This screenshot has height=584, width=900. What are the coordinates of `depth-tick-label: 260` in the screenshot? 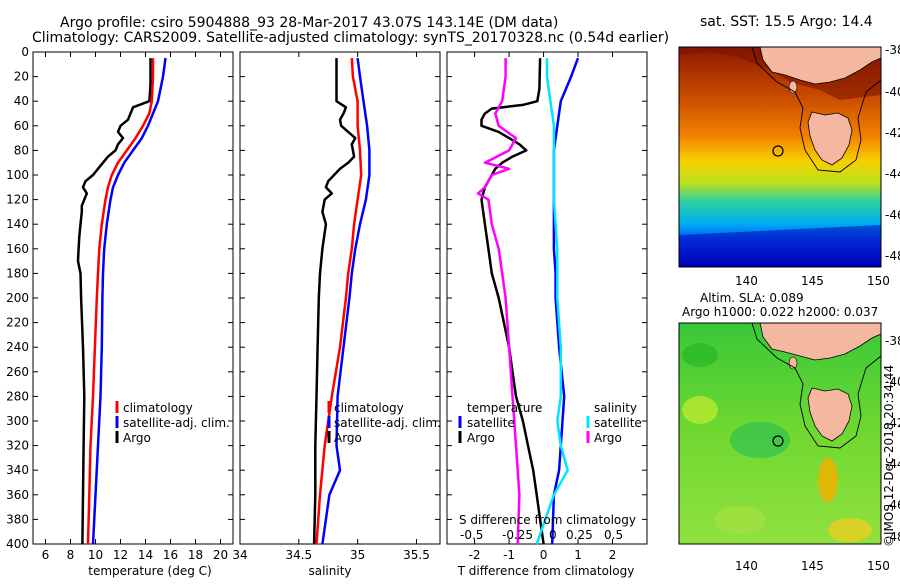 It's located at (17, 372).